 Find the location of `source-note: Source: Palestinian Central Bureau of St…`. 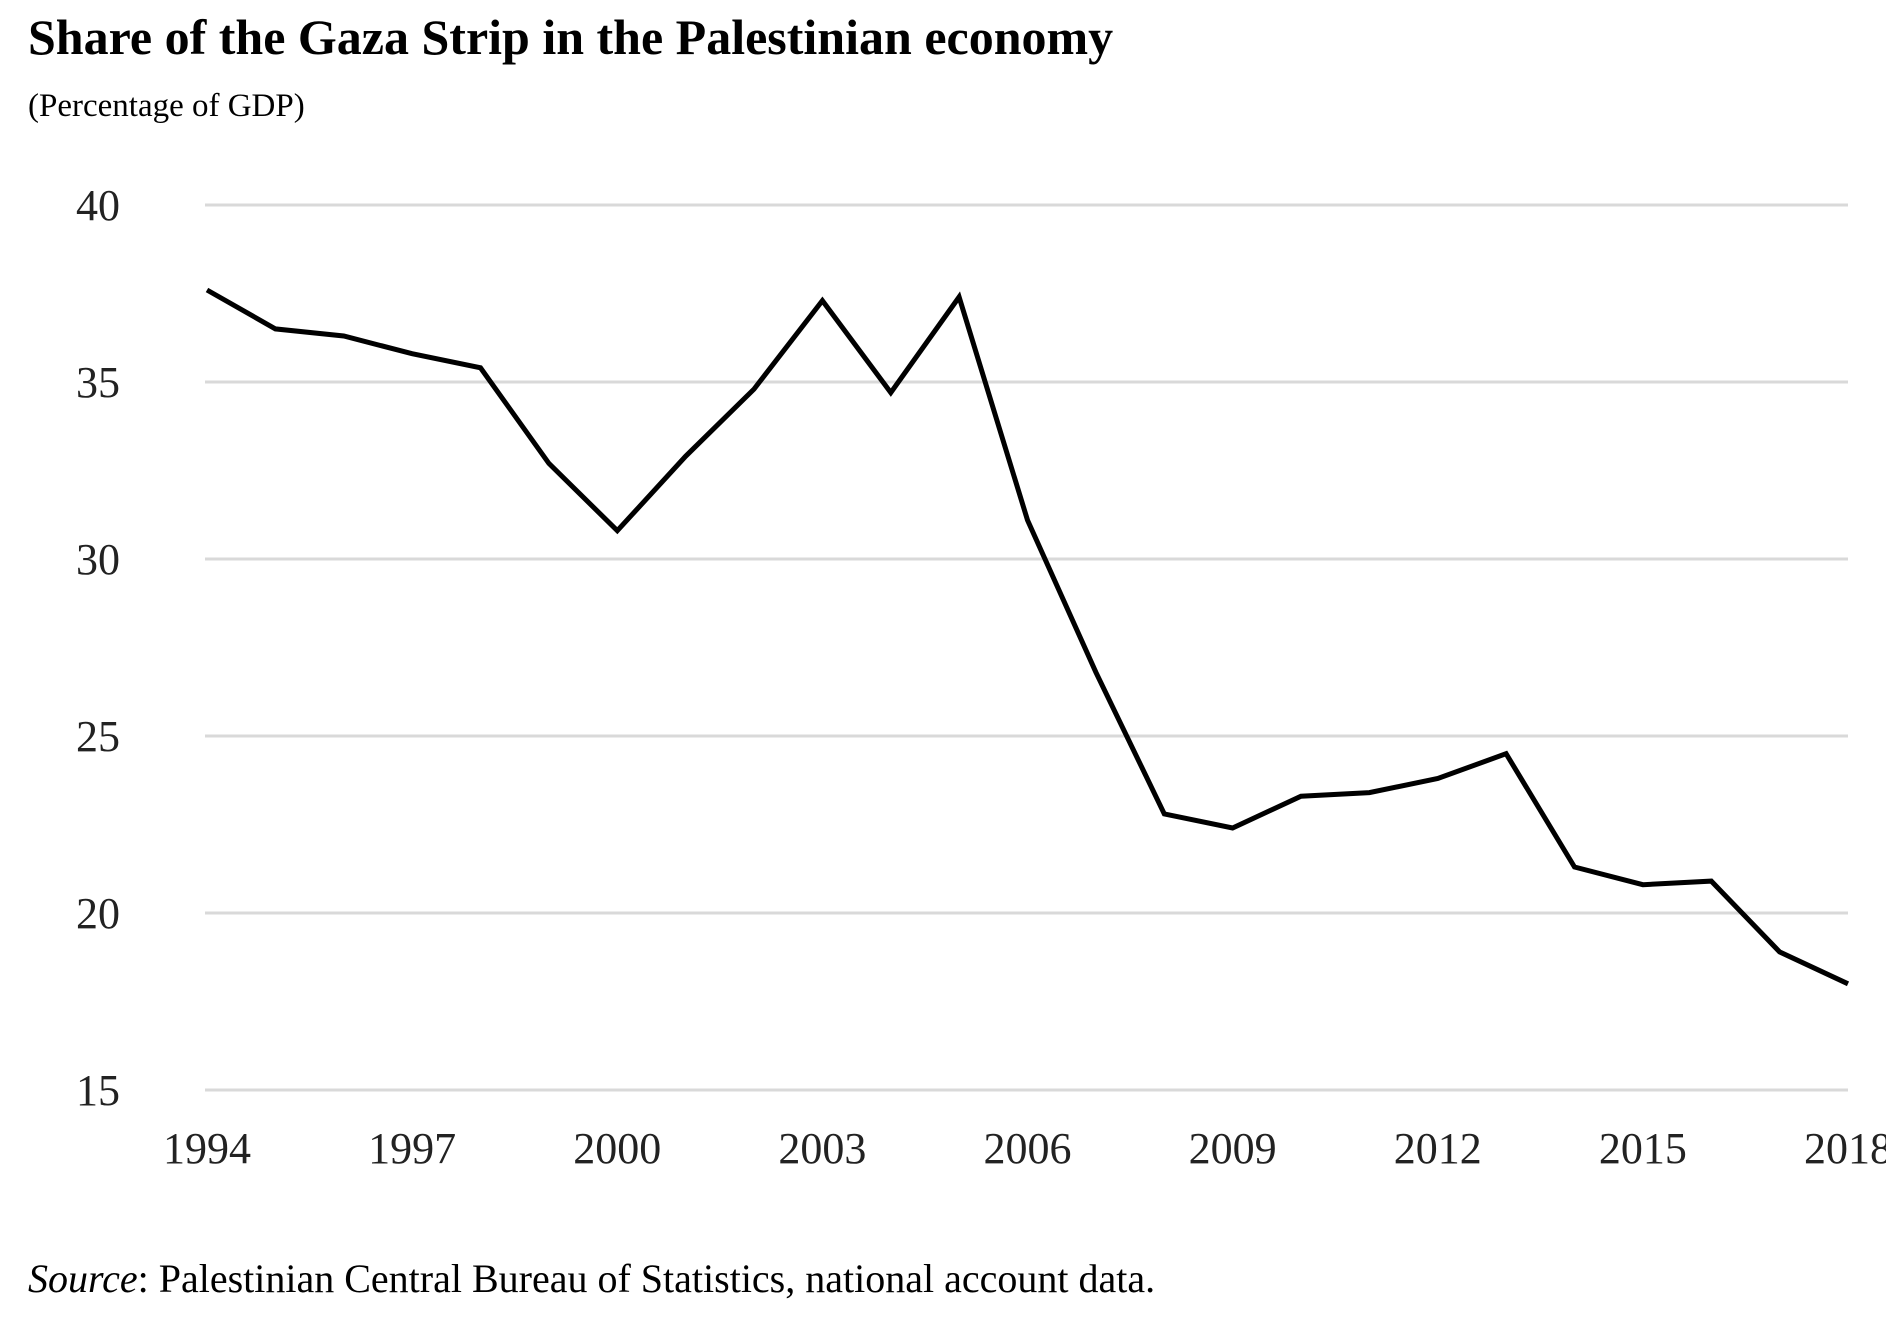

source-note: Source: Palestinian Central Bureau of St… is located at coordinates (591, 1278).